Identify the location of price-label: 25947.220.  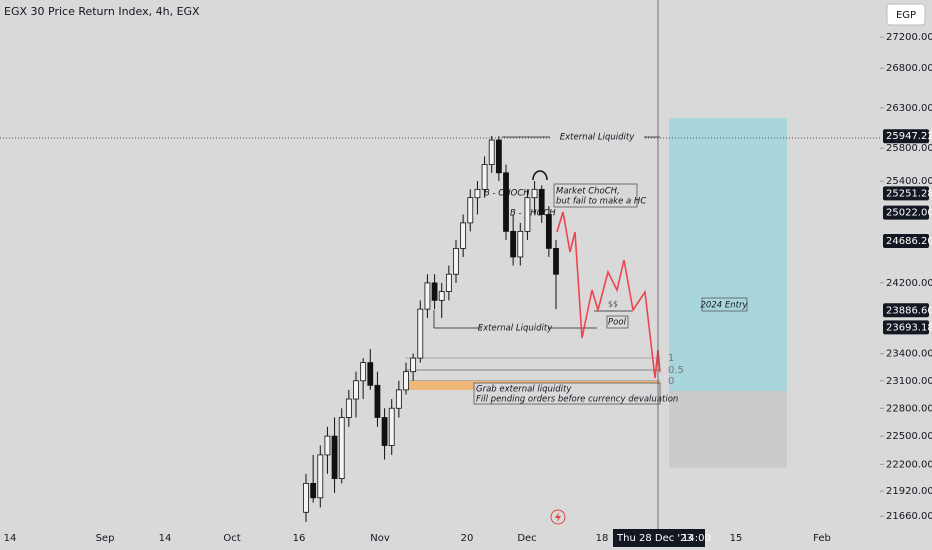
(909, 136).